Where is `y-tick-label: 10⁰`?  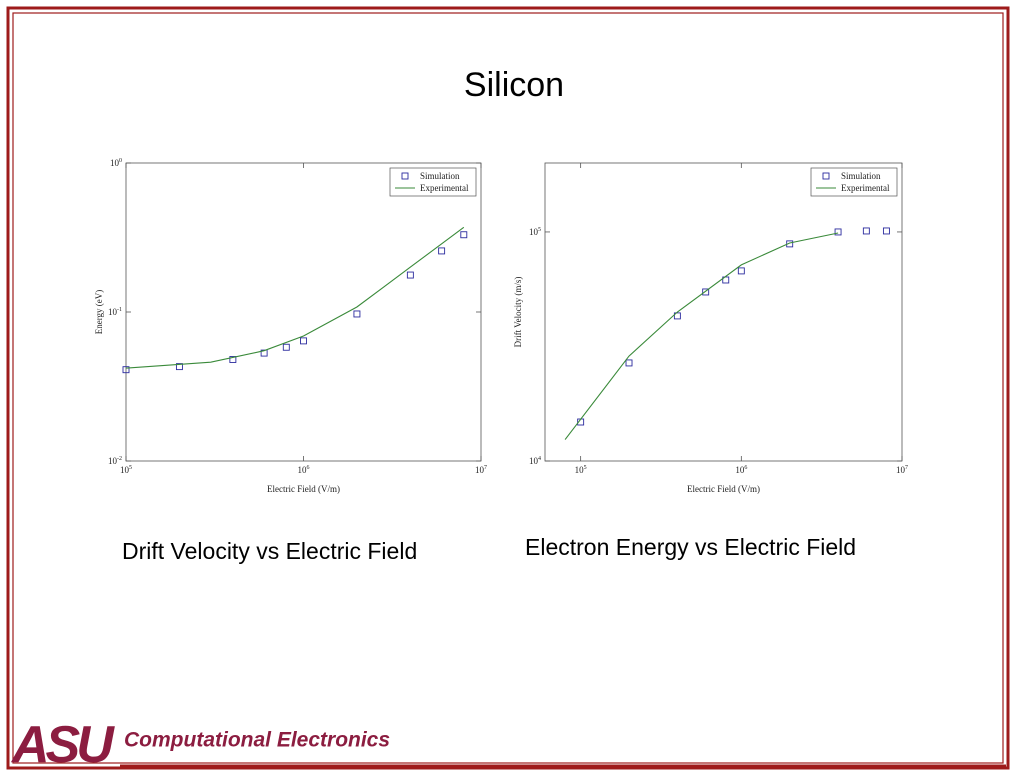
y-tick-label: 10⁰ is located at coordinates (116, 163).